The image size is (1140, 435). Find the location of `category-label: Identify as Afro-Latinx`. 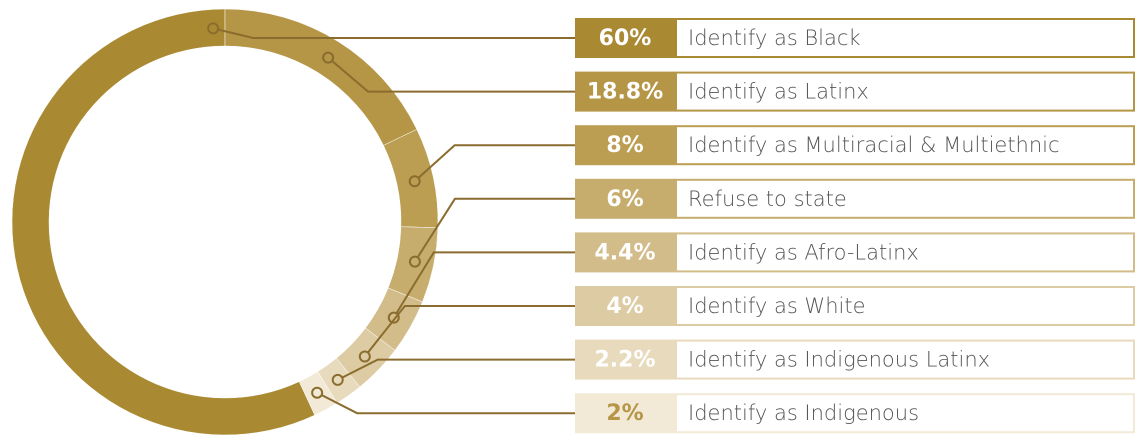

category-label: Identify as Afro-Latinx is located at coordinates (803, 252).